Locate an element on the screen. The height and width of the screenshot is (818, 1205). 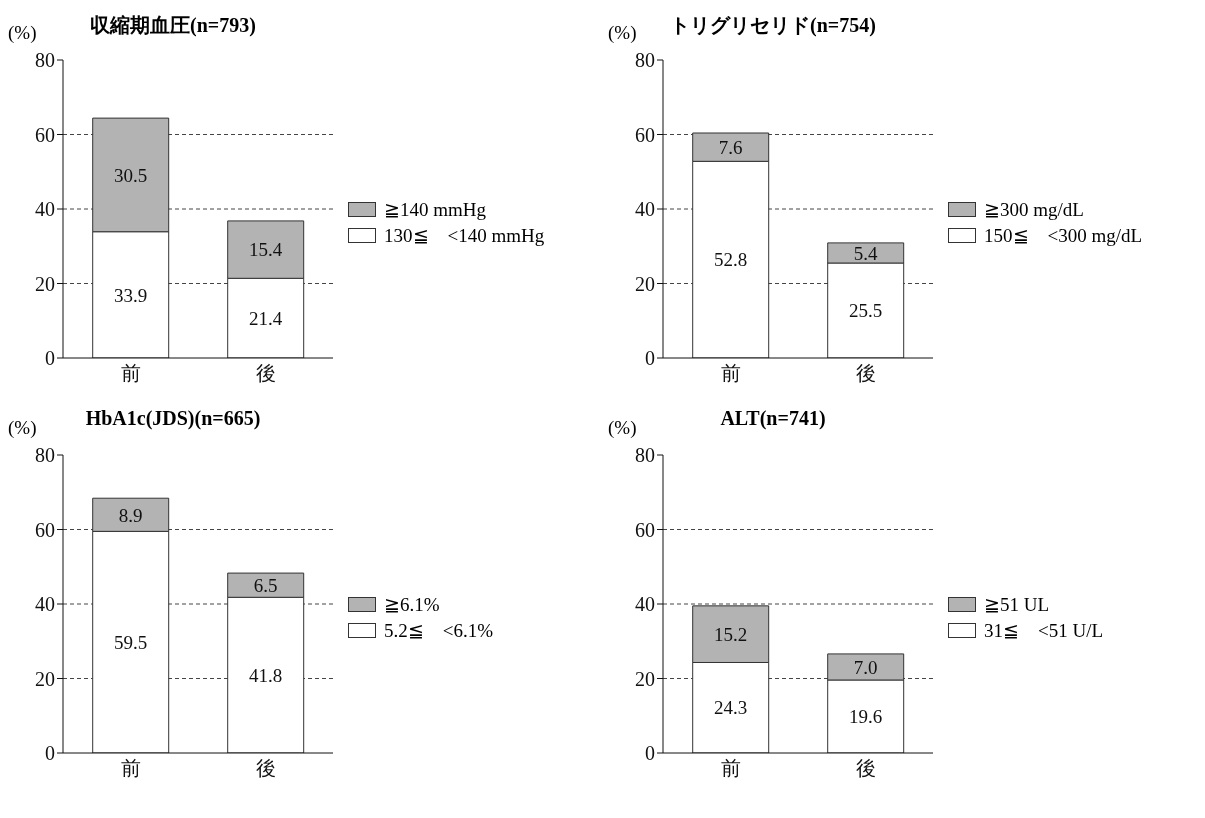
data-label: 7.0 is located at coordinates (865, 667).